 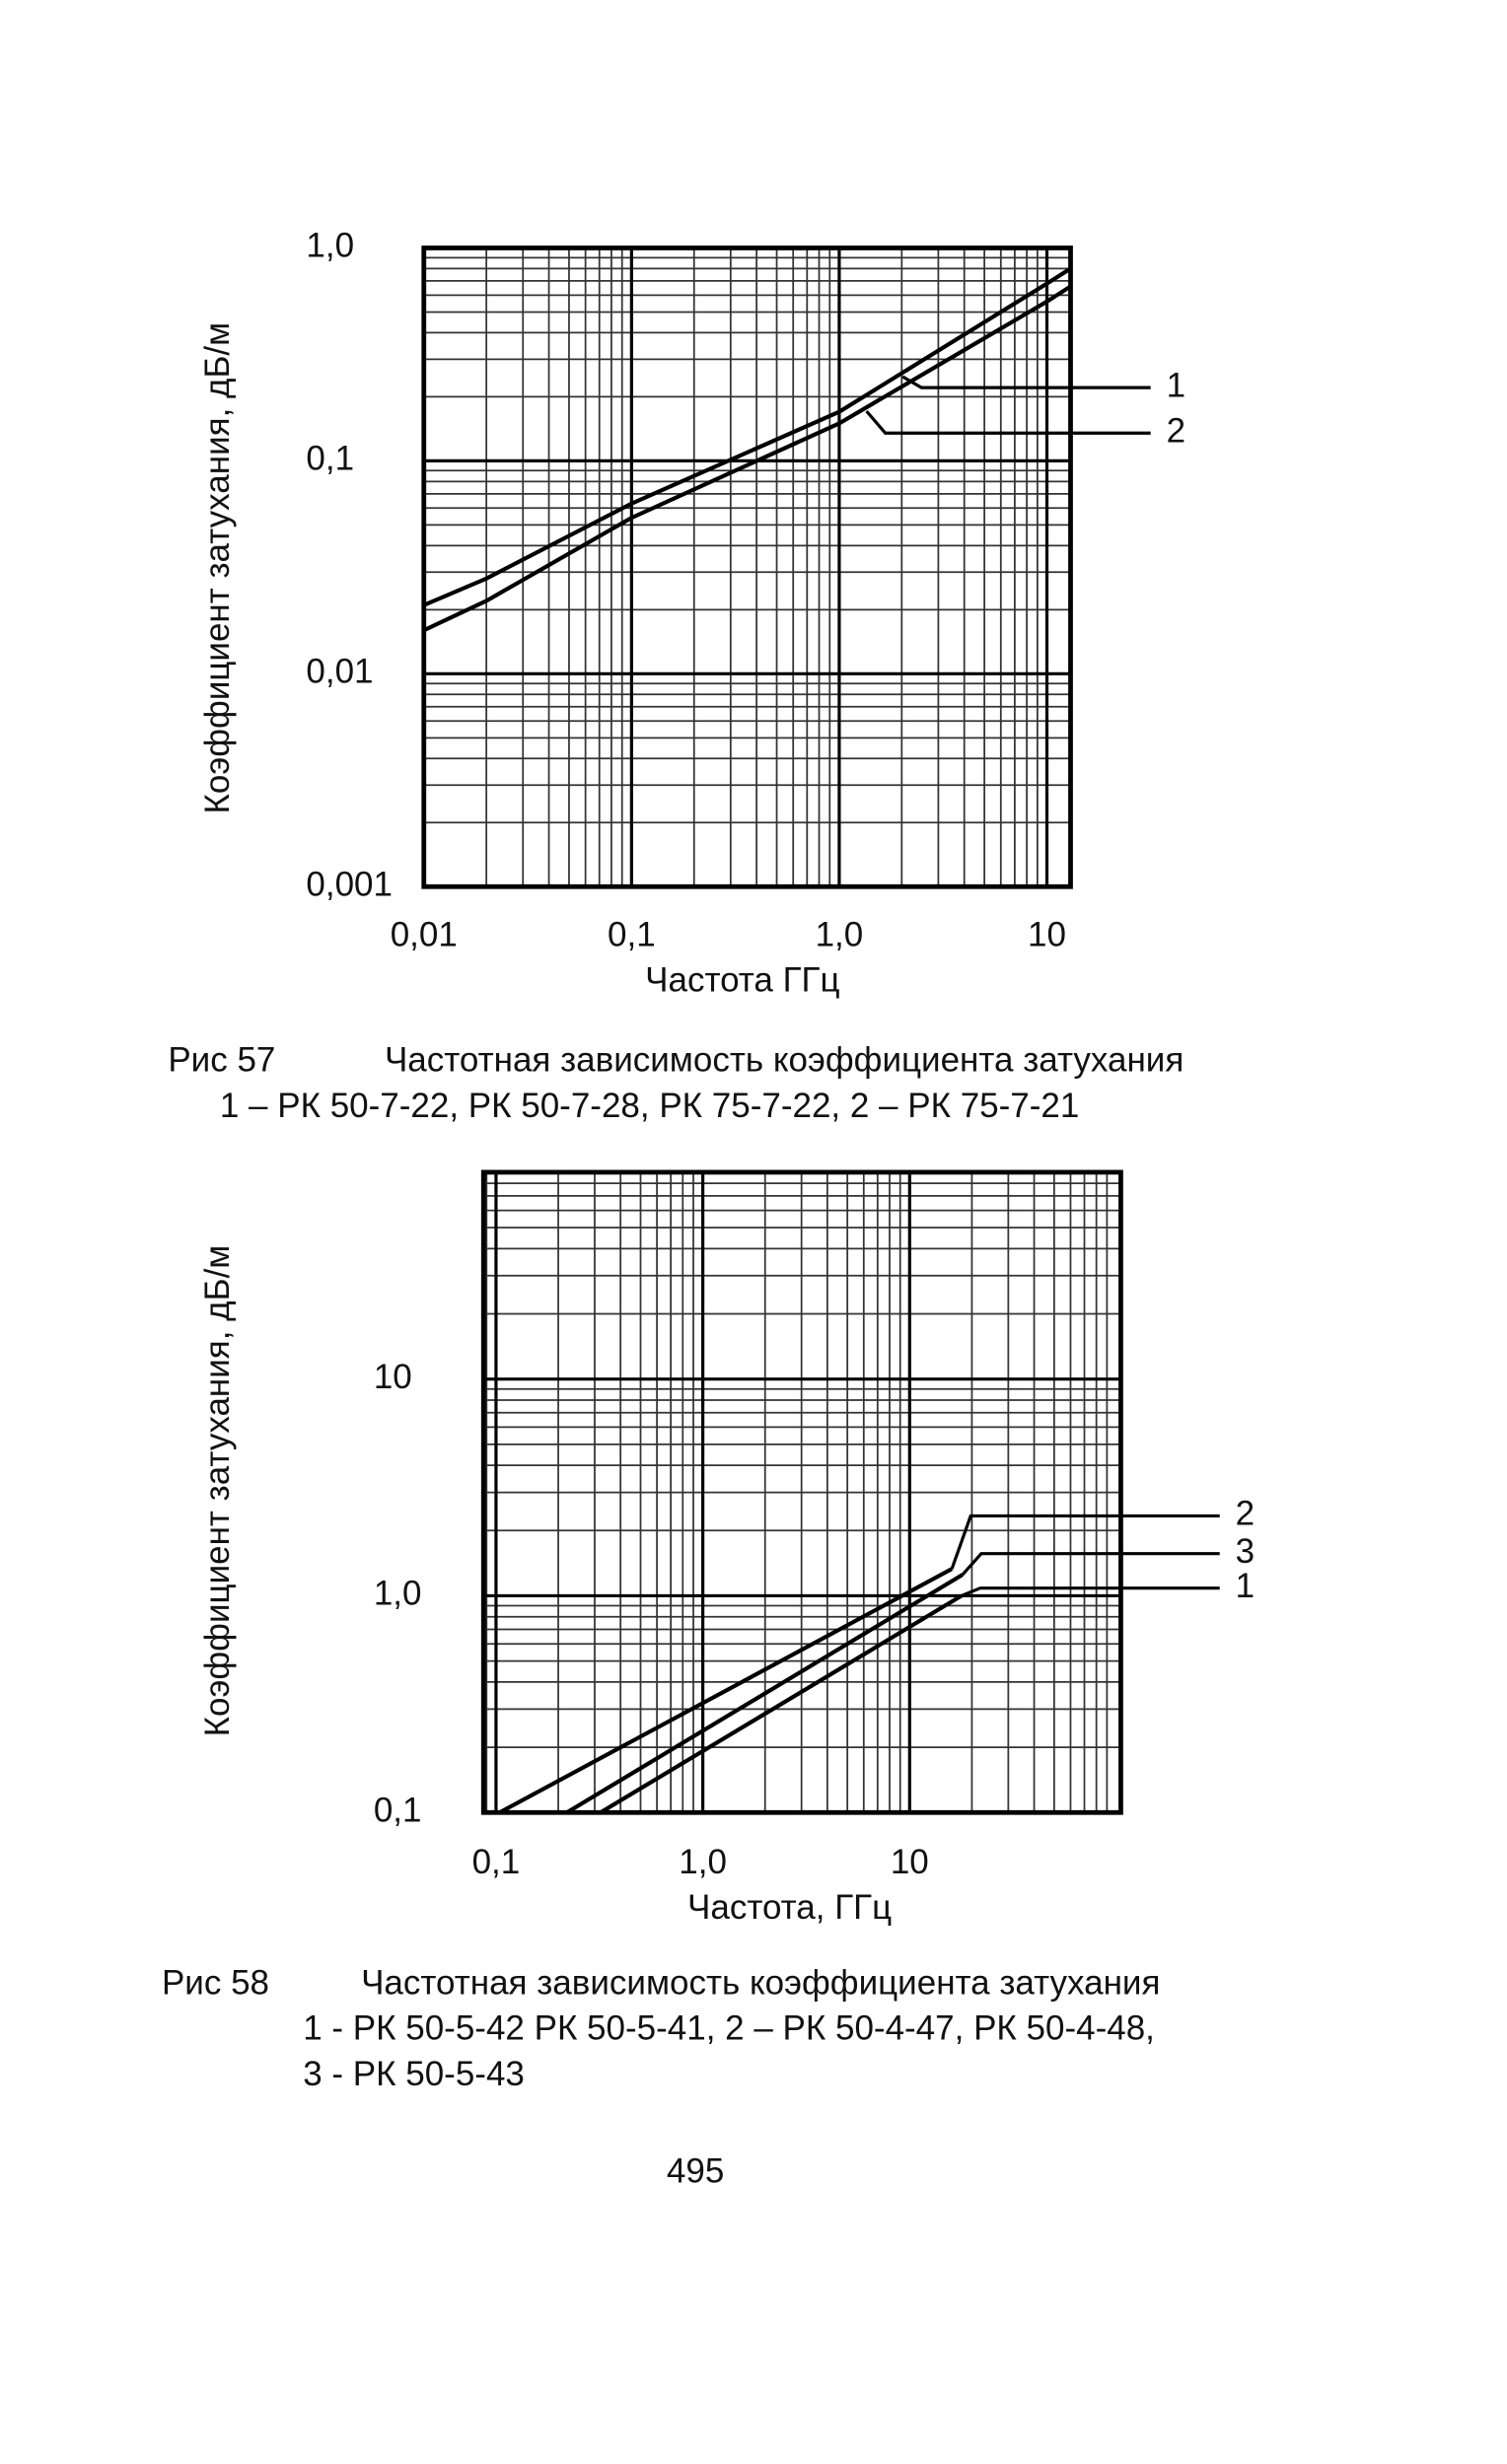 I want to click on page-number: 495, so click(x=695, y=2171).